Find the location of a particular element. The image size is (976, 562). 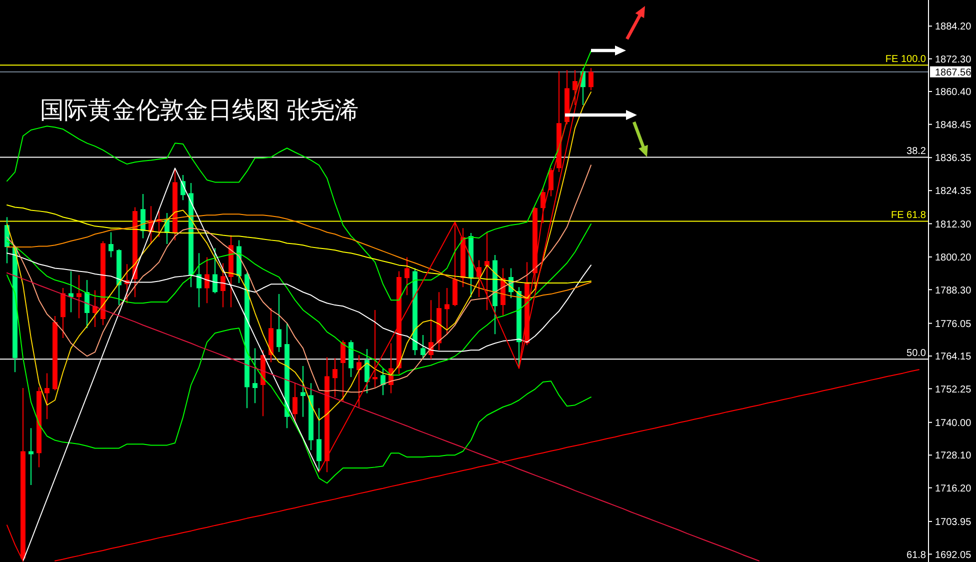

tick-label: 1764.15 is located at coordinates (953, 357).